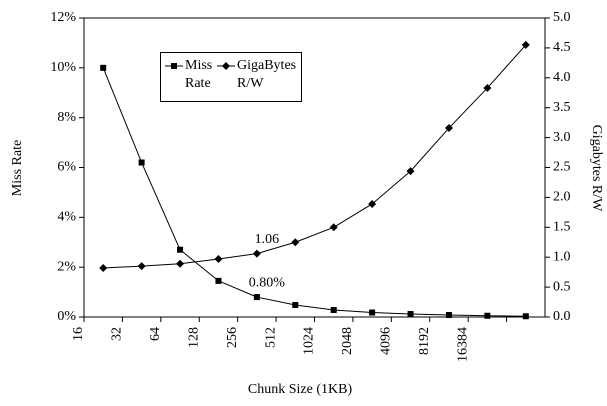 Image resolution: width=607 pixels, height=406 pixels. I want to click on y-tick-label: 10%, so click(63, 67).